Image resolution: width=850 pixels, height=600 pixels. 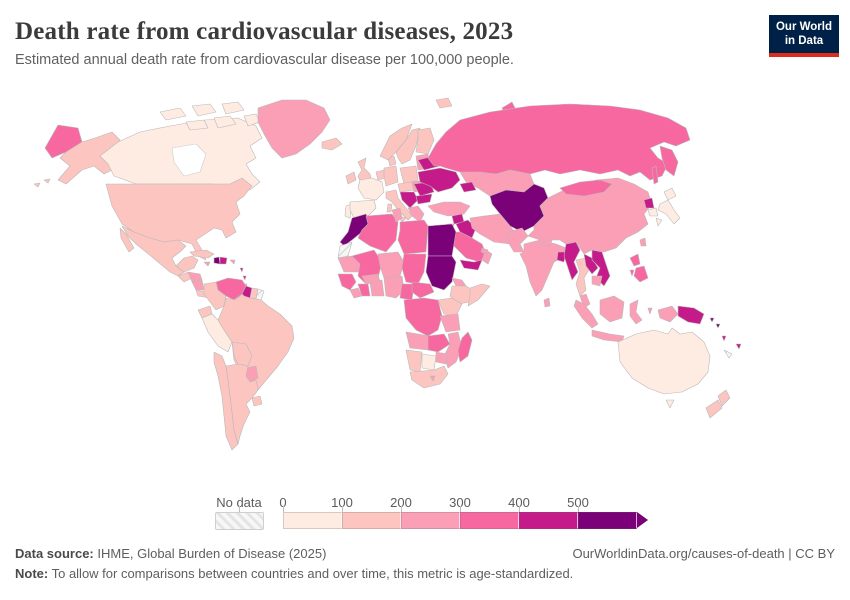 What do you see at coordinates (659, 222) in the screenshot?
I see `region-japan-kyushu` at bounding box center [659, 222].